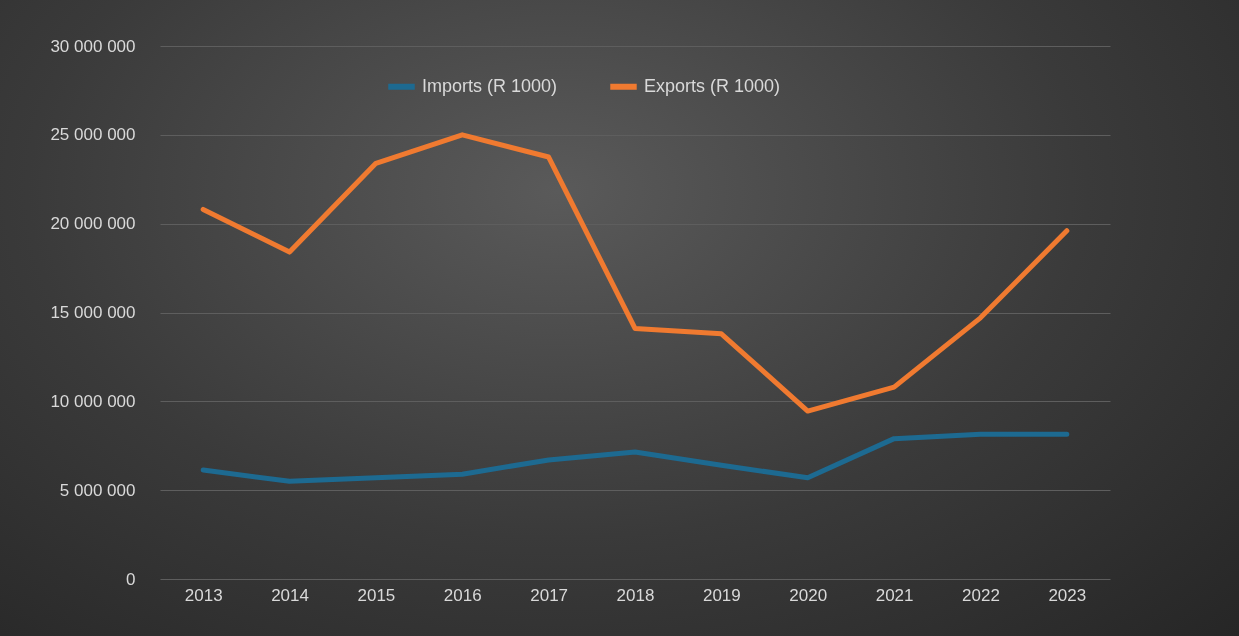 The width and height of the screenshot is (1239, 636). Describe the element at coordinates (635, 595) in the screenshot. I see `x-tick-label: 2018` at that location.